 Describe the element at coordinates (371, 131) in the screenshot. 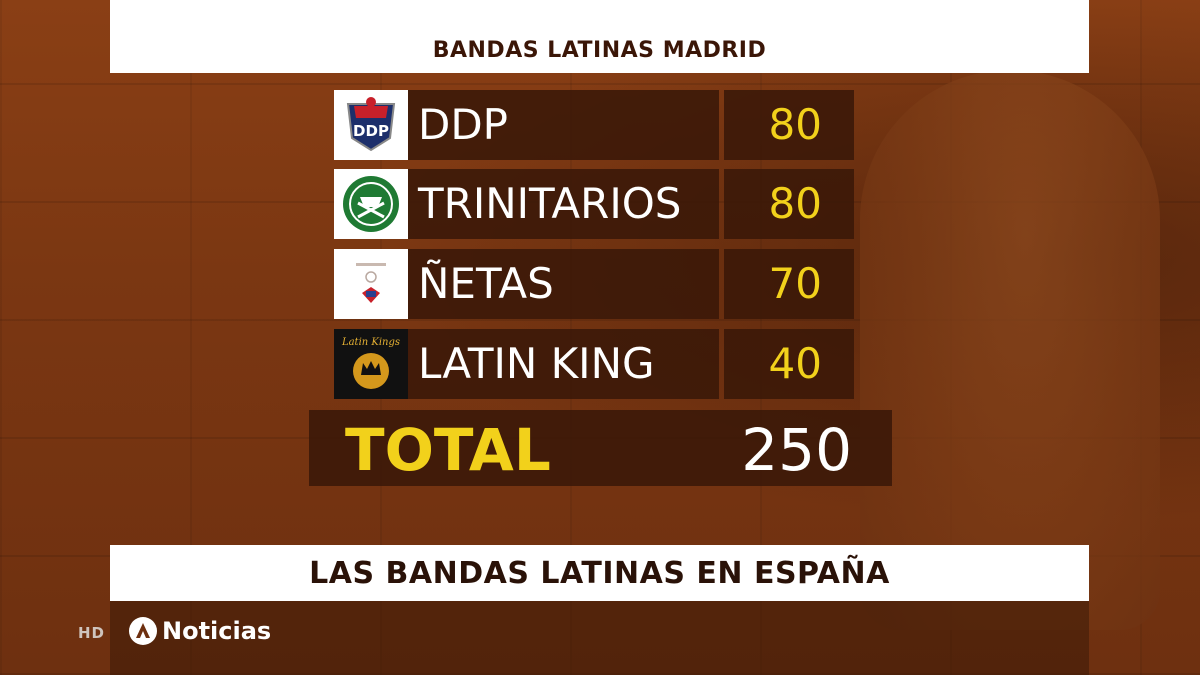

I see `svg-text: DDP` at that location.